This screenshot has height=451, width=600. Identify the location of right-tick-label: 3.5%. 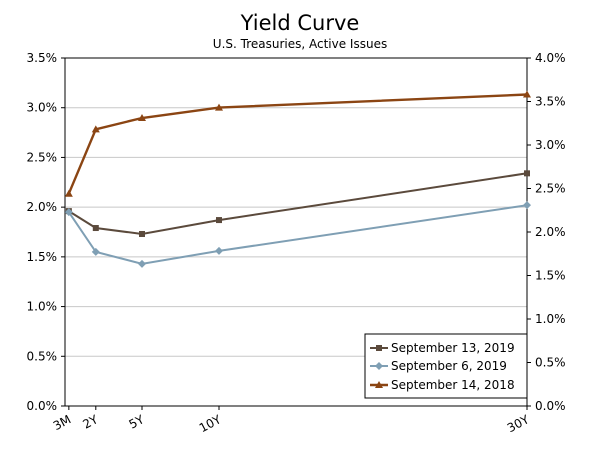
(550, 102).